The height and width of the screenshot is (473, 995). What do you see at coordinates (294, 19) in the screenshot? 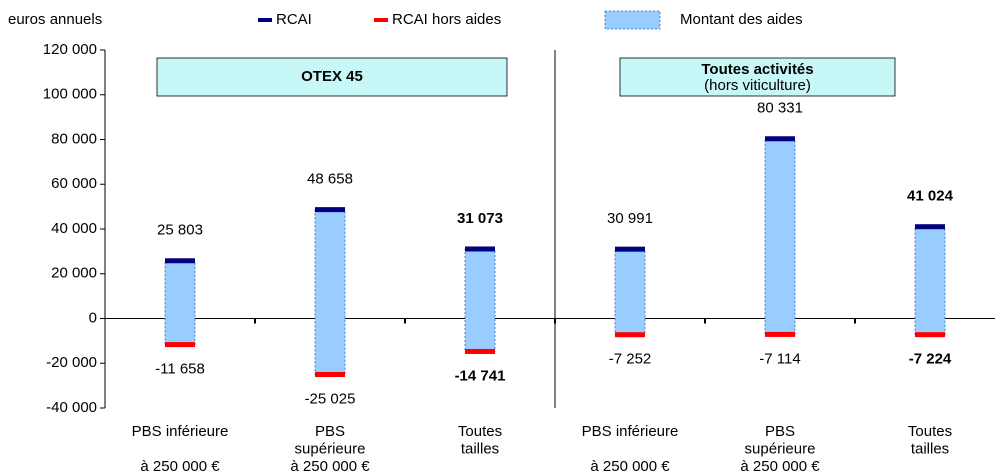
I see `legend-label: RCAI` at bounding box center [294, 19].